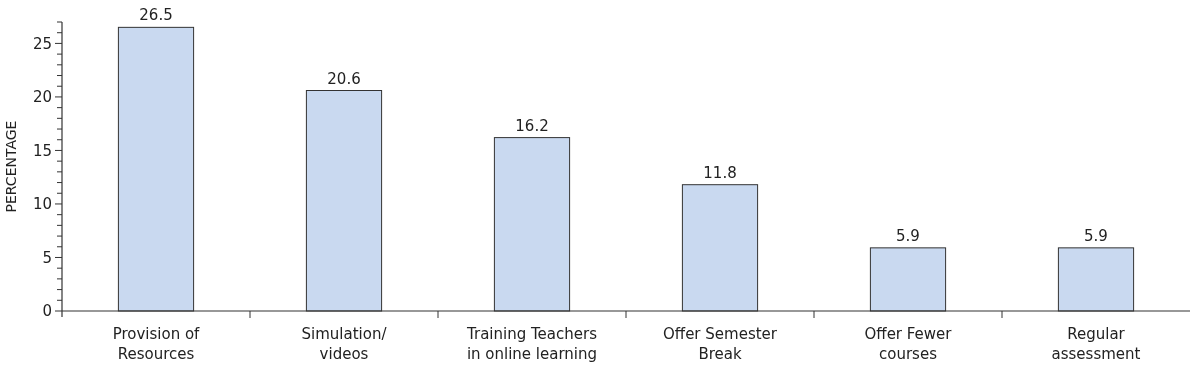 The height and width of the screenshot is (372, 1200). What do you see at coordinates (532, 125) in the screenshot?
I see `data-label: 16.2` at bounding box center [532, 125].